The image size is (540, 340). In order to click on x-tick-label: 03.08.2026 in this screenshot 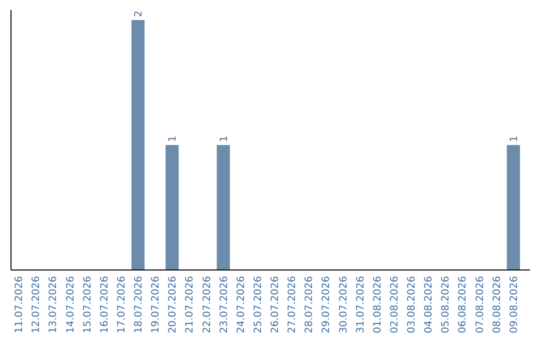, I will do `click(412, 305)`.